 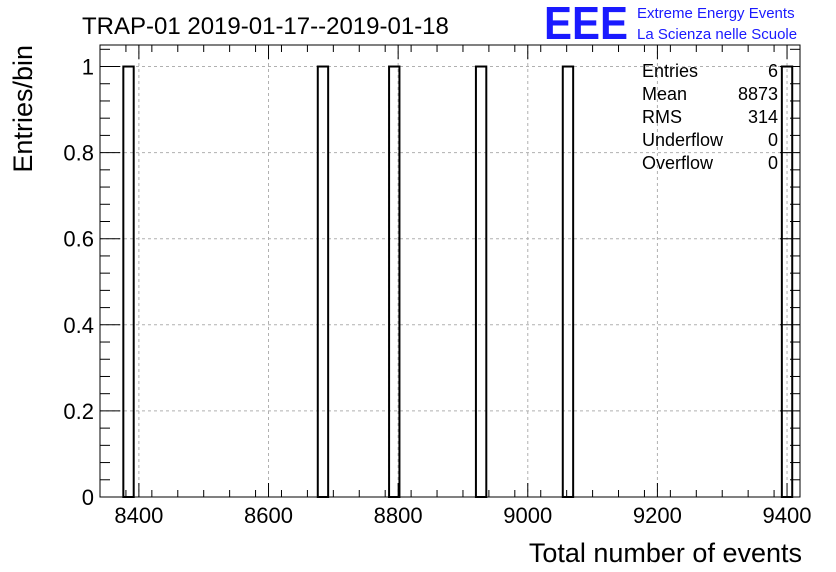 What do you see at coordinates (138, 515) in the screenshot?
I see `x-tick-label: 8400` at bounding box center [138, 515].